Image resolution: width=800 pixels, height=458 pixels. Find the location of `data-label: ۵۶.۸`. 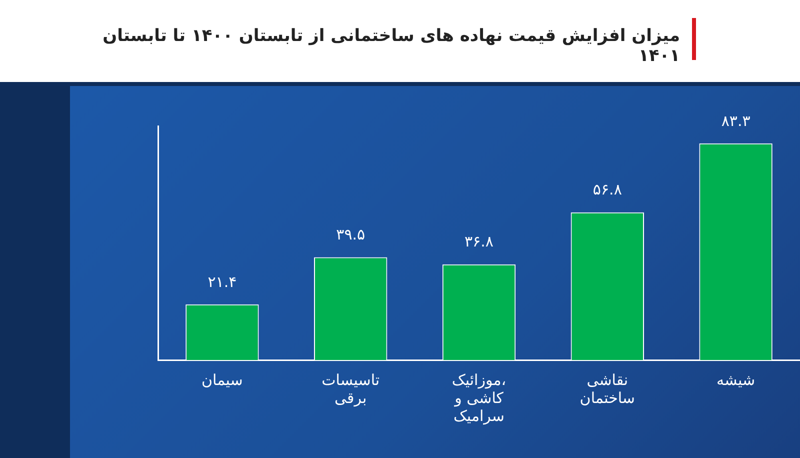

data-label: ۵۶.۸ is located at coordinates (607, 189).